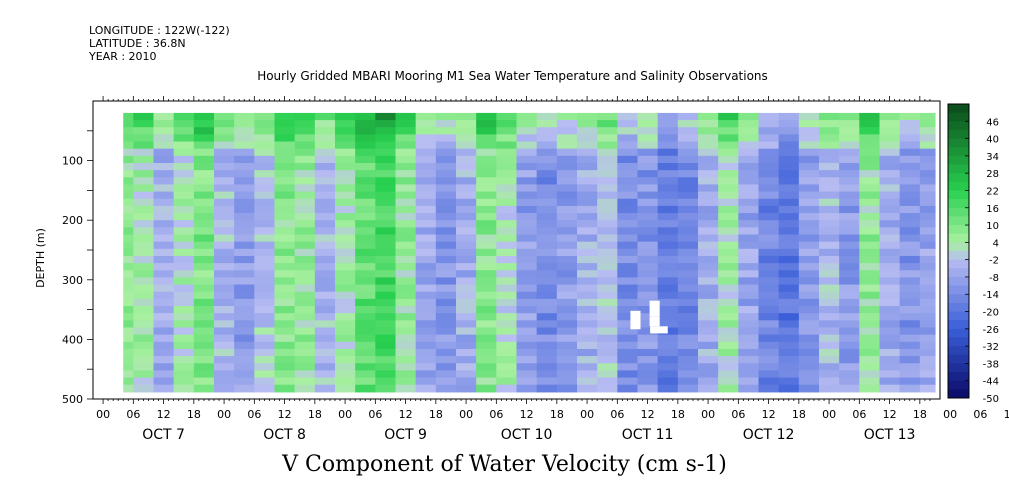  Describe the element at coordinates (635, 320) in the screenshot. I see `missing-data-gap` at that location.